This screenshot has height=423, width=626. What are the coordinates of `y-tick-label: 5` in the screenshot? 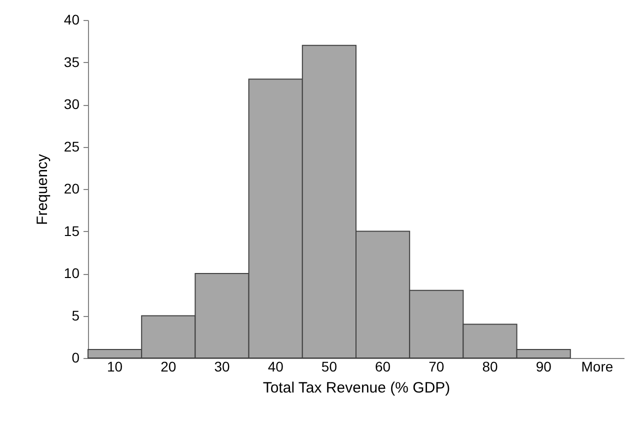 It's located at (76, 315).